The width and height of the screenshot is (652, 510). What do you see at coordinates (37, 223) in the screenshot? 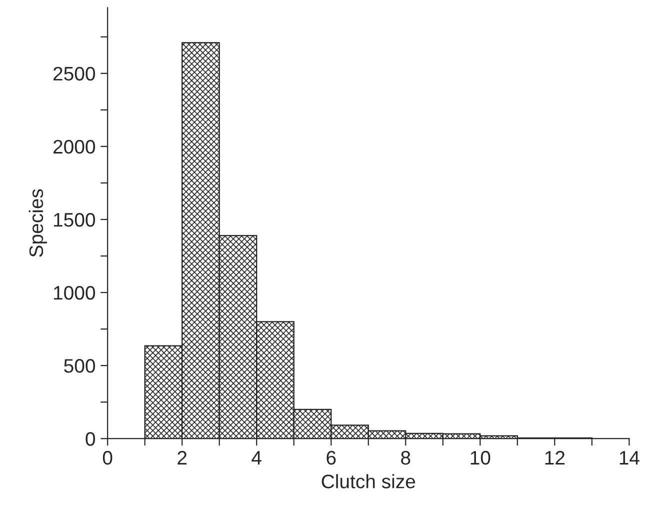
I see `y-axis-title: Species` at bounding box center [37, 223].